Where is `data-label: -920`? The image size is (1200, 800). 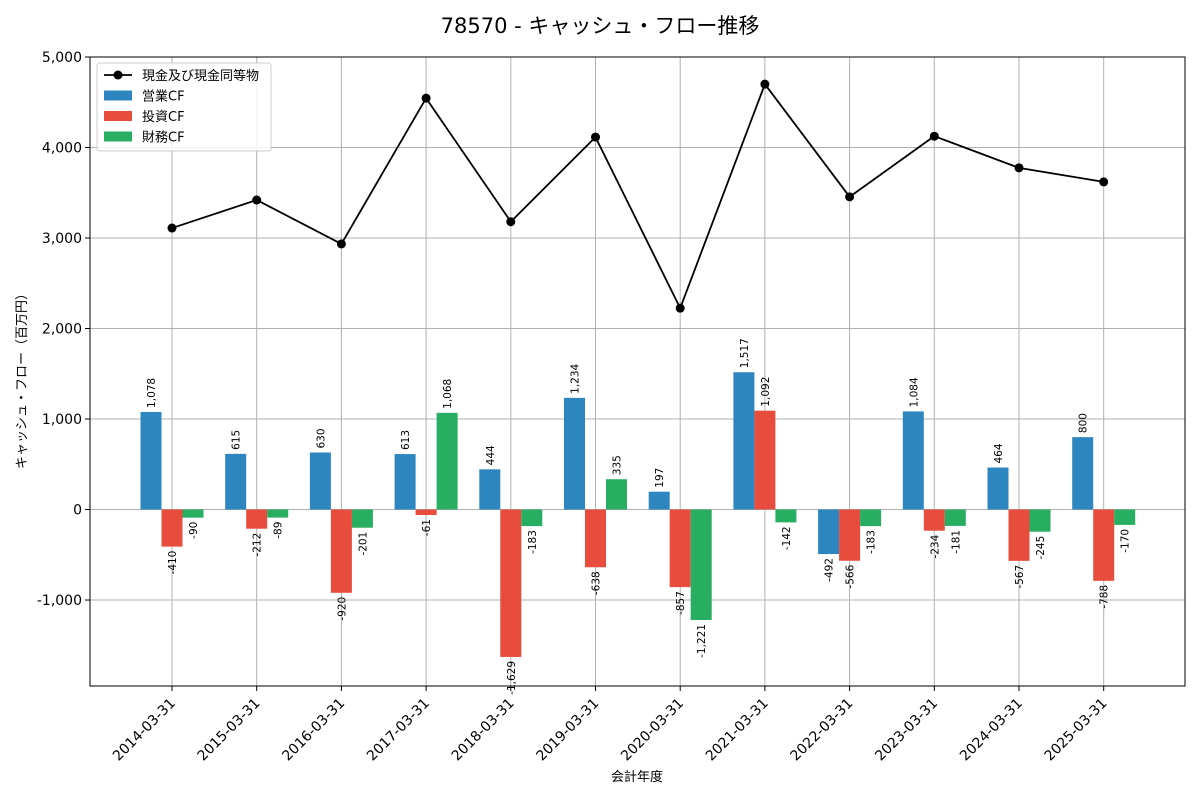
data-label: -920 is located at coordinates (342, 609).